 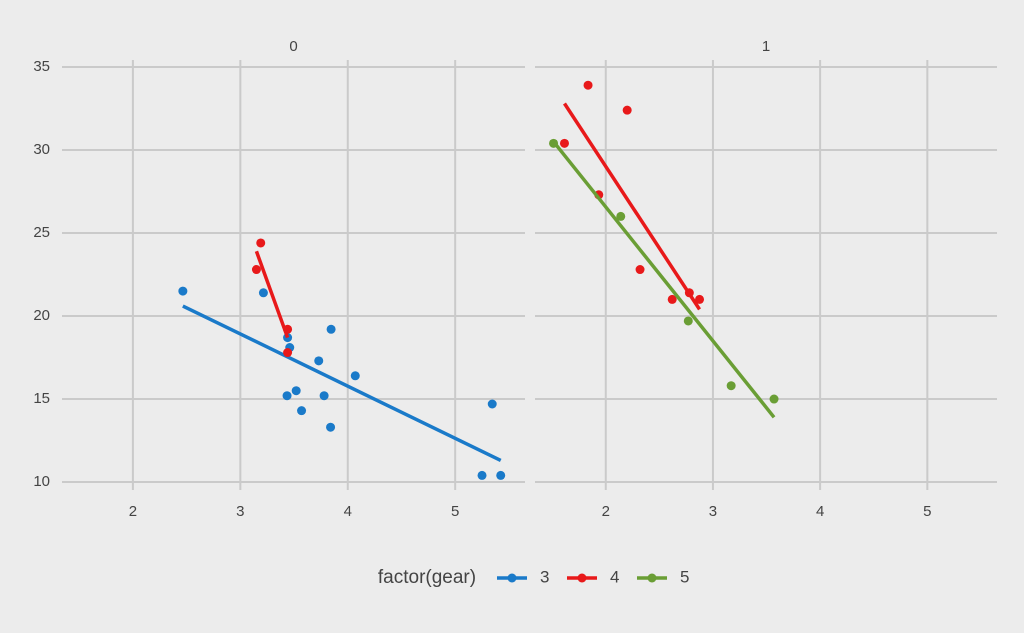 What do you see at coordinates (41, 232) in the screenshot?
I see `y-tick-label: 25` at bounding box center [41, 232].